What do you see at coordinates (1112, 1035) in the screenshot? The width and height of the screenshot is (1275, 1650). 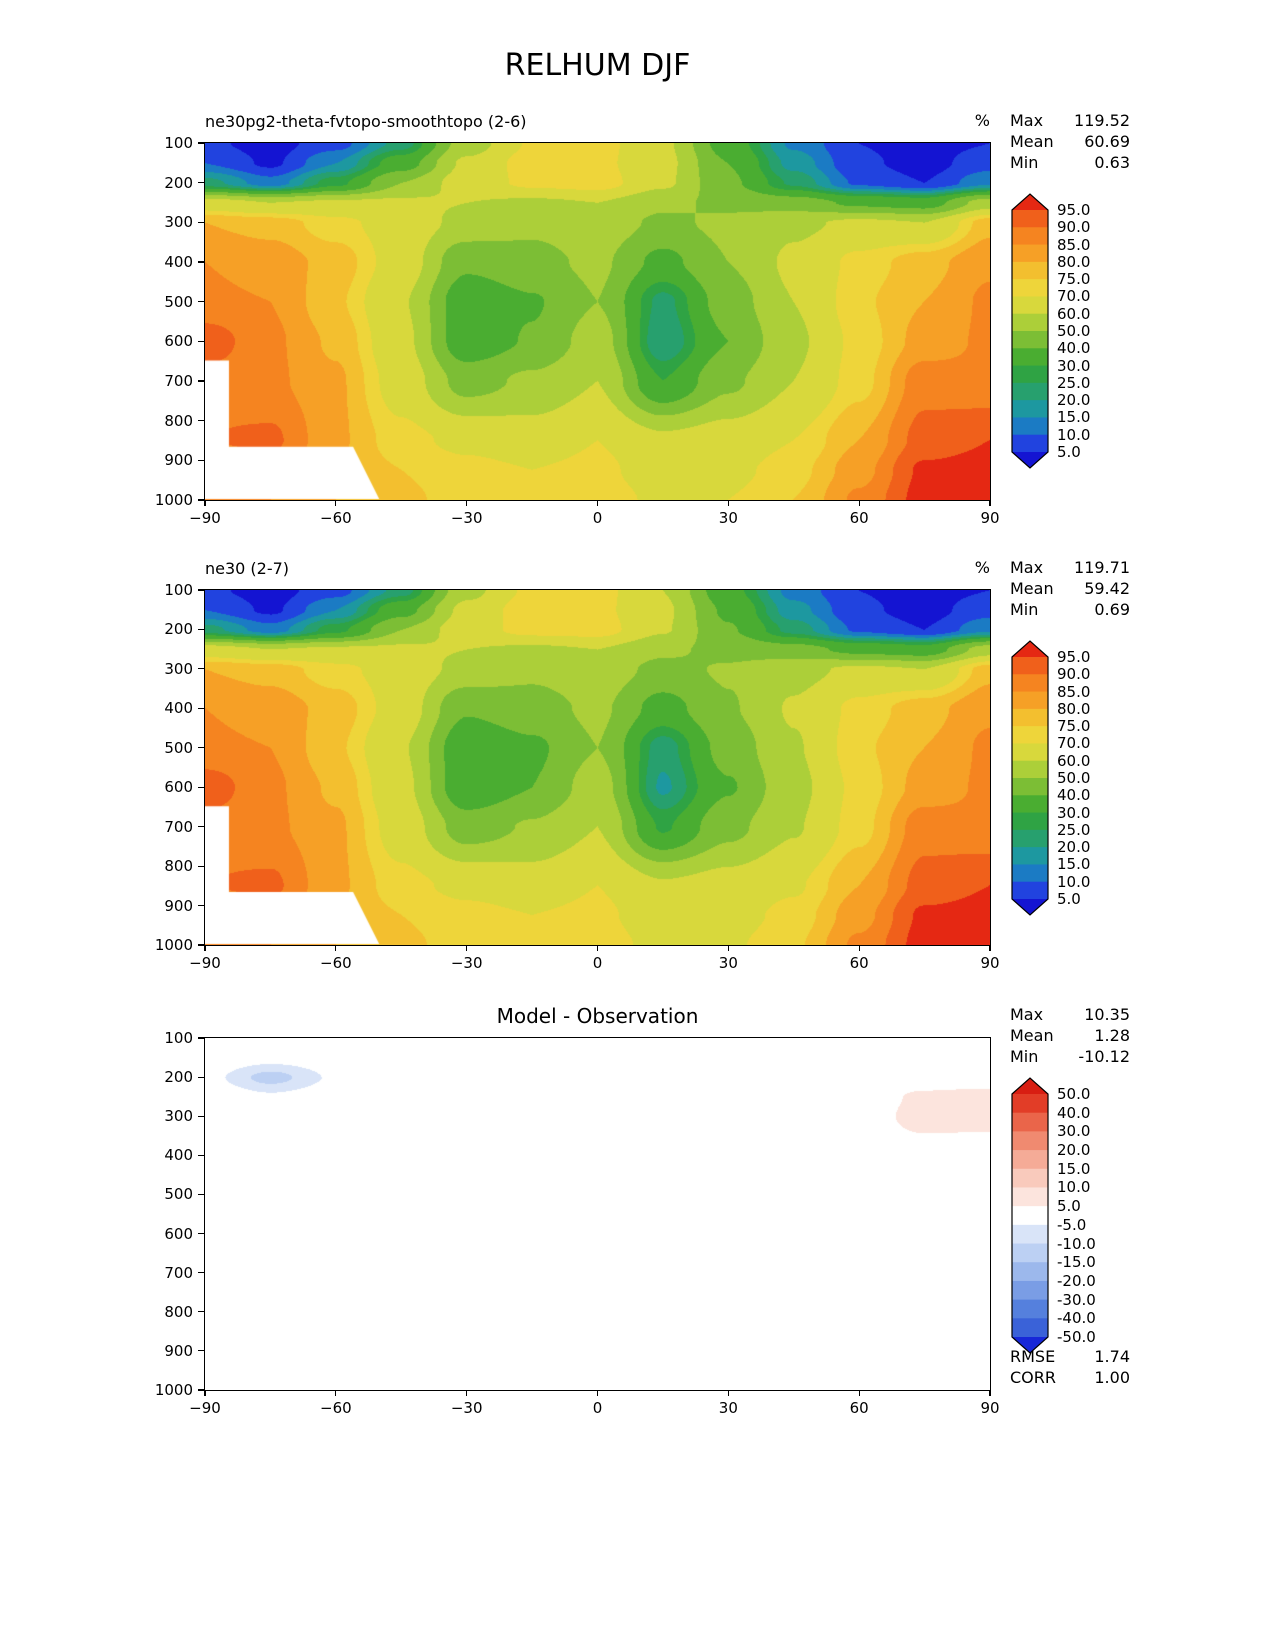 I see `stat-value: 1.28` at bounding box center [1112, 1035].